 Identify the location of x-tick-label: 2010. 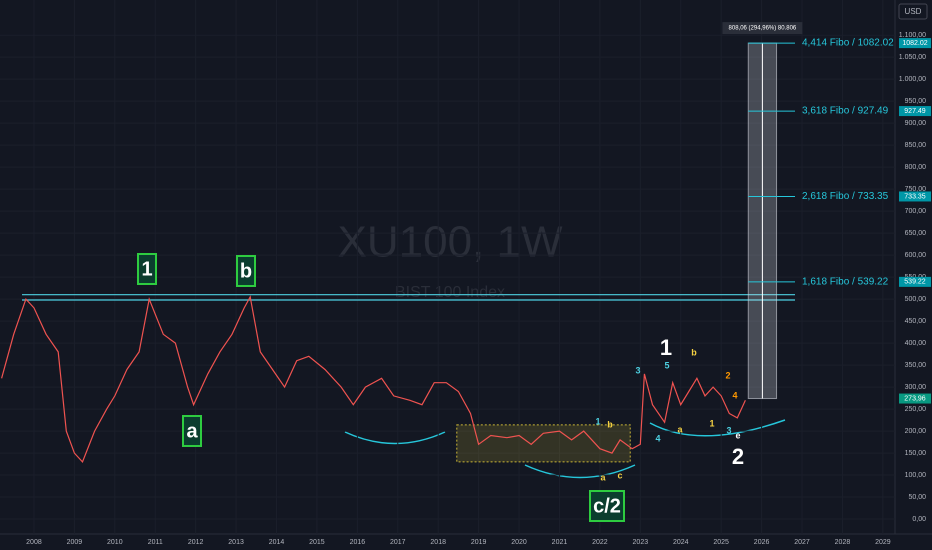
(115, 542).